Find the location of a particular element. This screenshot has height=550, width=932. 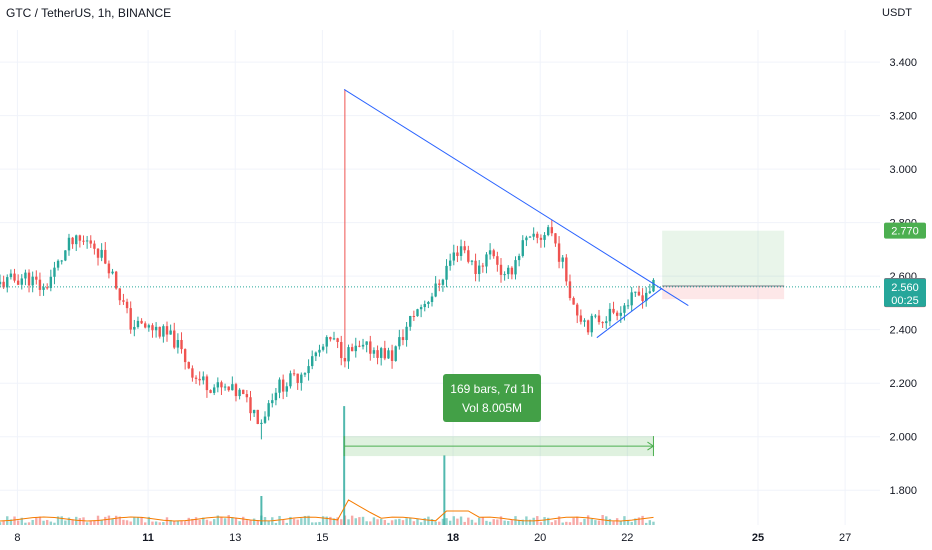

long-position-loss-zone is located at coordinates (723, 293).